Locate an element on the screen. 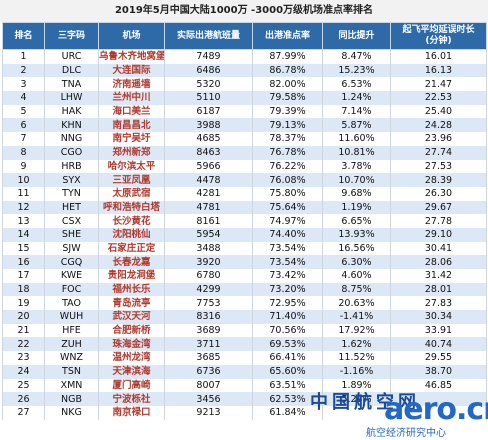  cell-rank: 26 is located at coordinates (23, 399).